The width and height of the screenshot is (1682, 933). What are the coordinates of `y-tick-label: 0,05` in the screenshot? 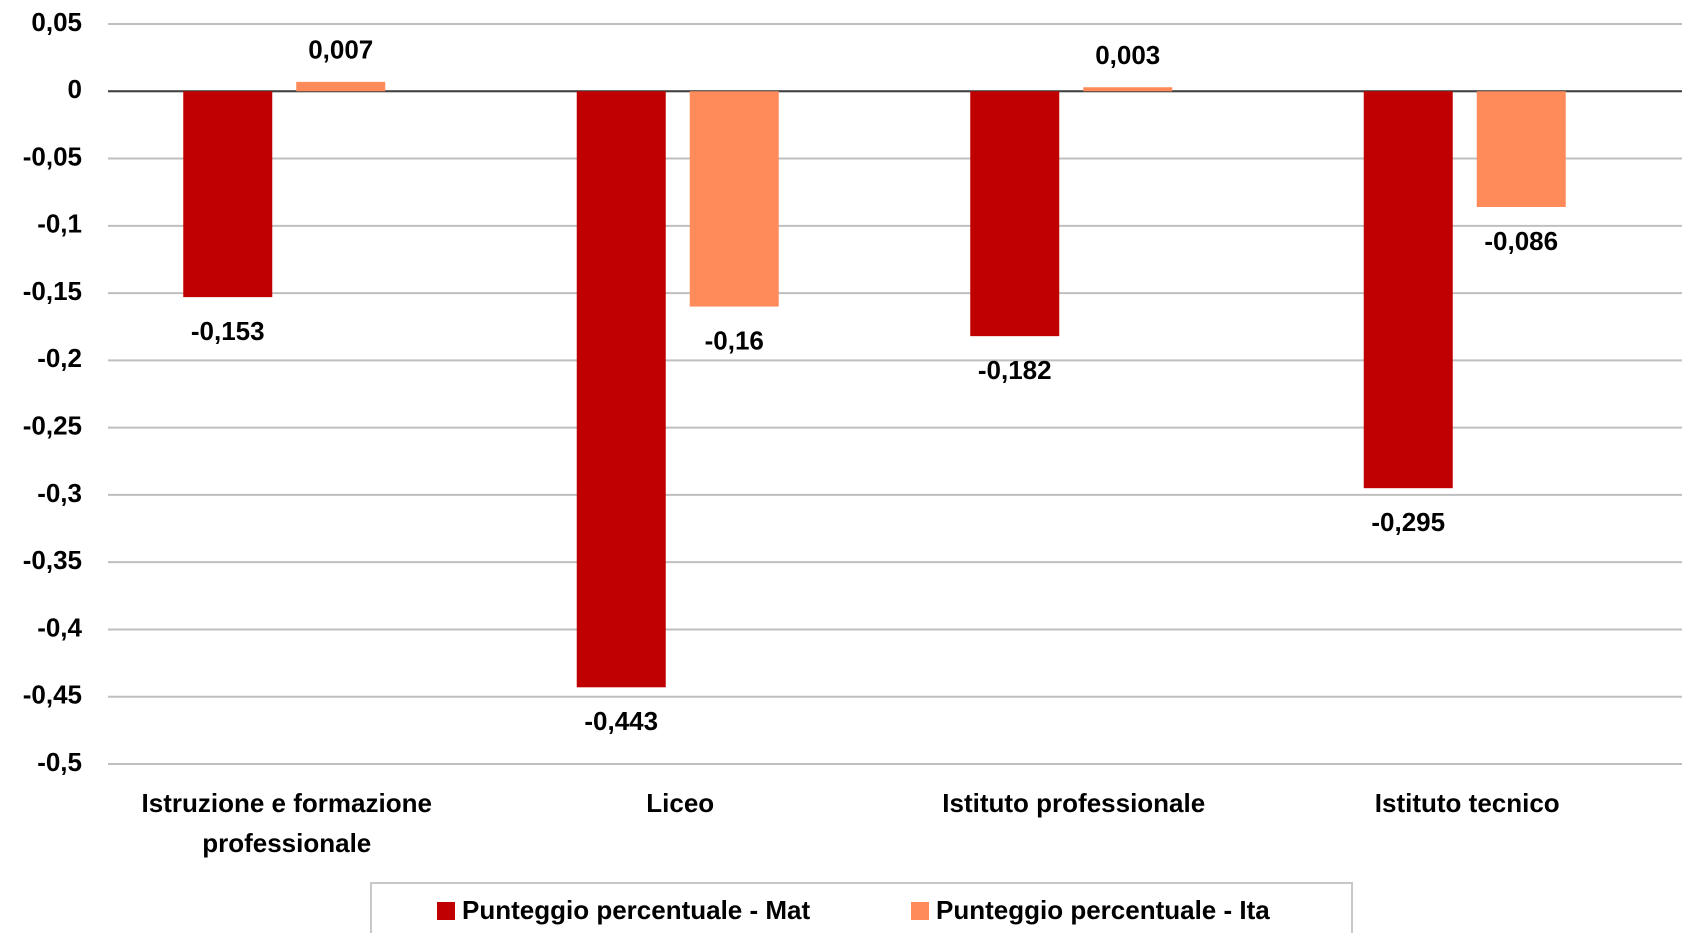 It's located at (56, 22).